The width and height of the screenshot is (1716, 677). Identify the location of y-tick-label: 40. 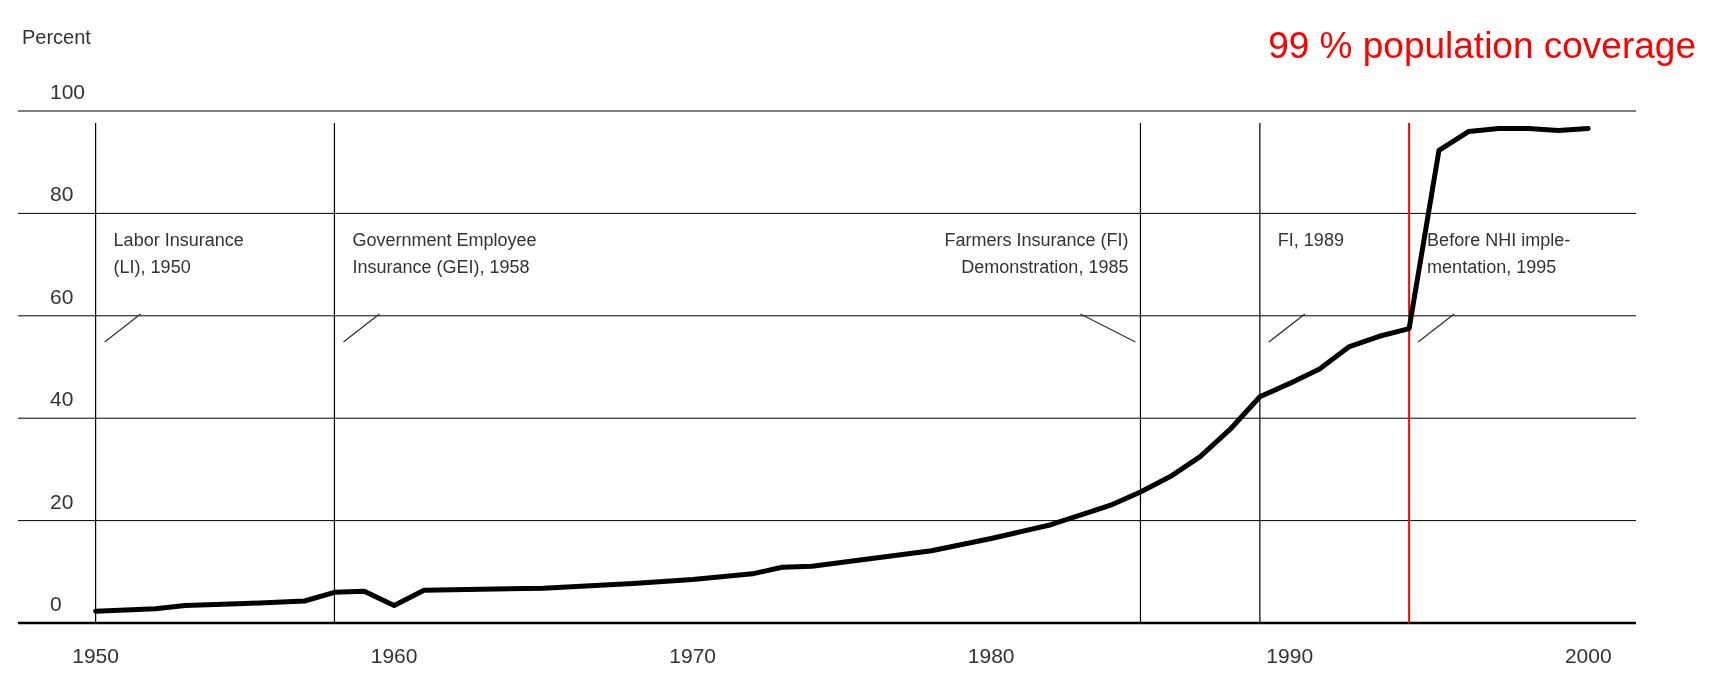
(62, 399).